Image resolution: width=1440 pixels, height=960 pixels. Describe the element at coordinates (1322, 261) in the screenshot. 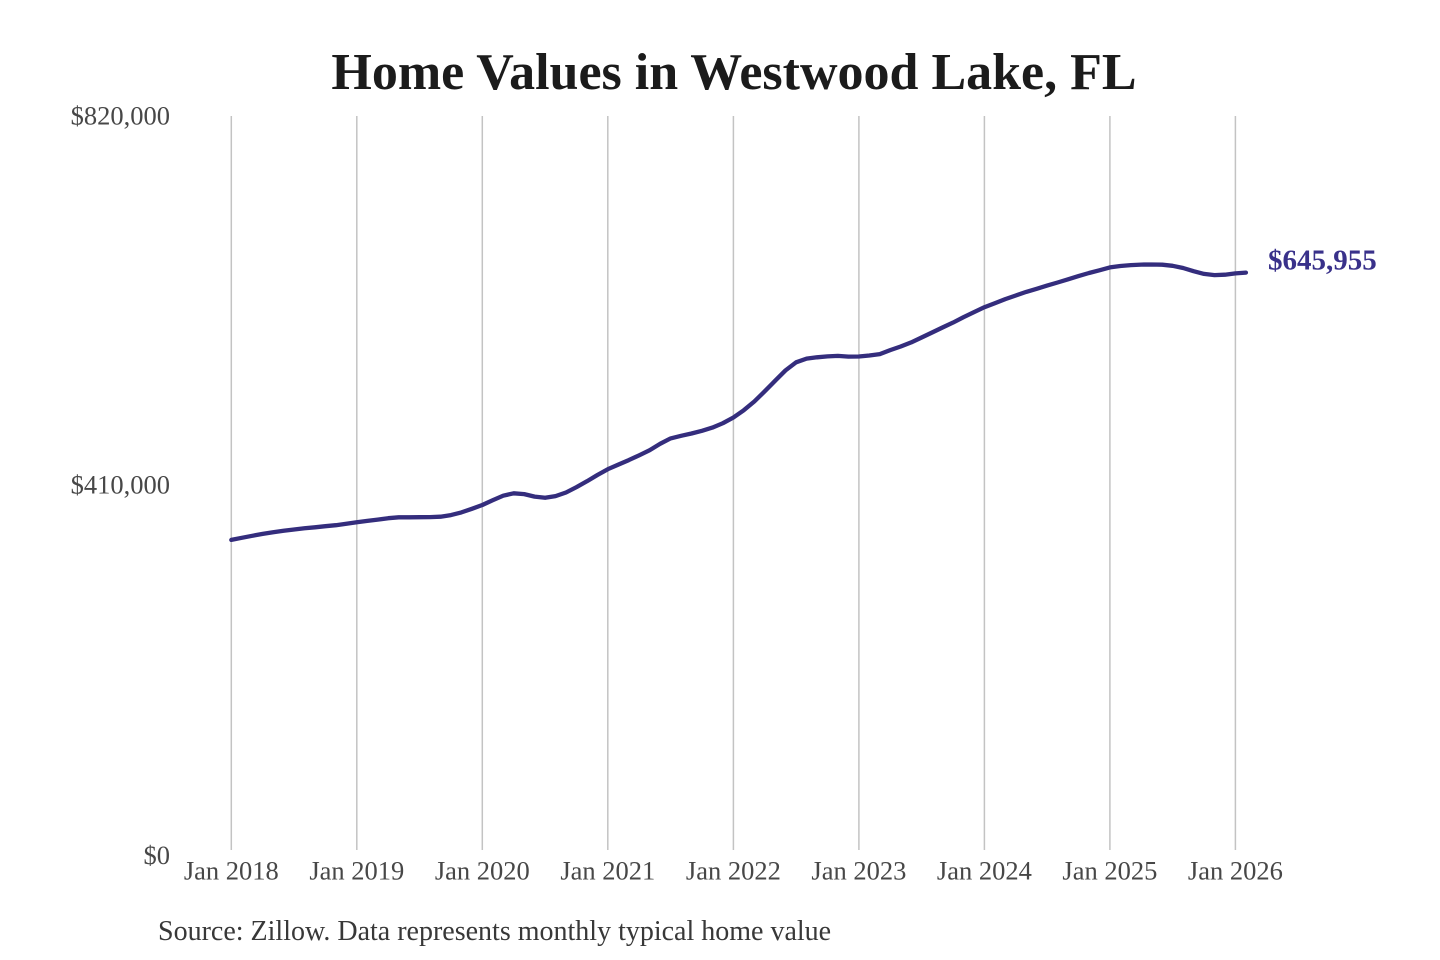

I see `svg-text: $645,955` at that location.